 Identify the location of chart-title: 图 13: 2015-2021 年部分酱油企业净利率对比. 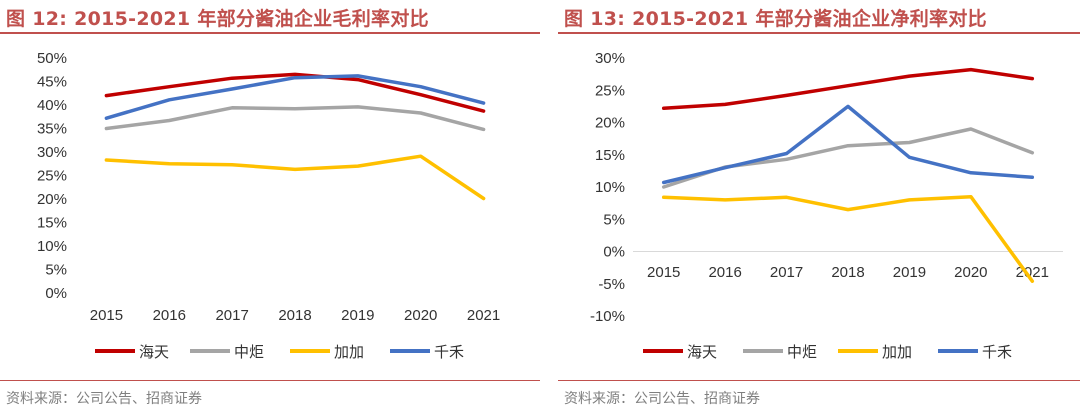
(775, 19).